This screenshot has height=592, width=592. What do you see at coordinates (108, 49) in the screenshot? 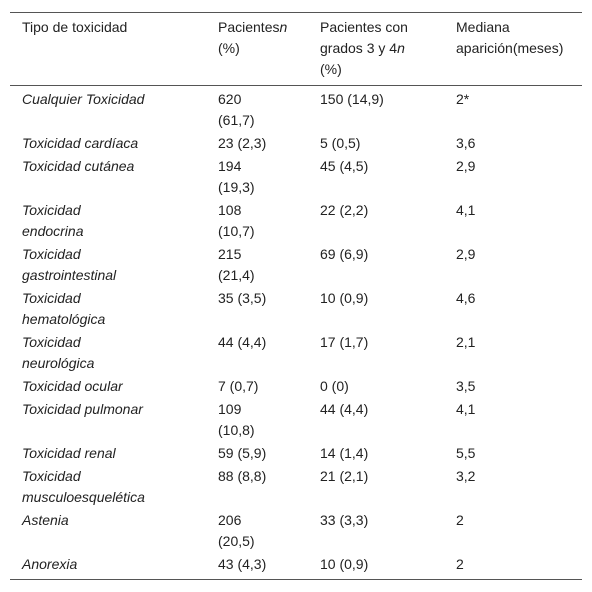
I see `header-cell: Tipo de toxicidad` at bounding box center [108, 49].